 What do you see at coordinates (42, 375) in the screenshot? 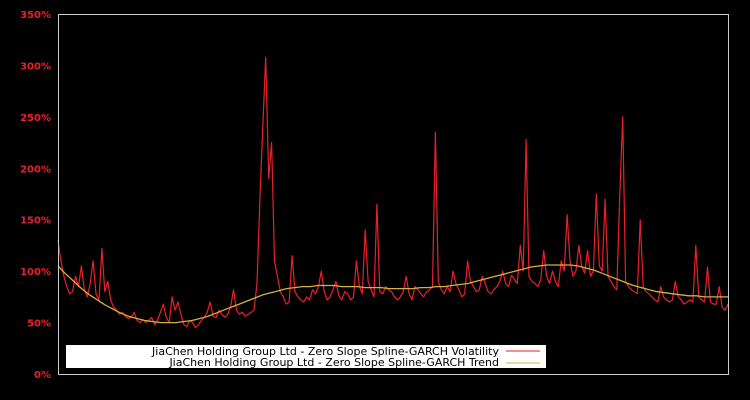
I see `y-tick-label: 0%` at bounding box center [42, 375].